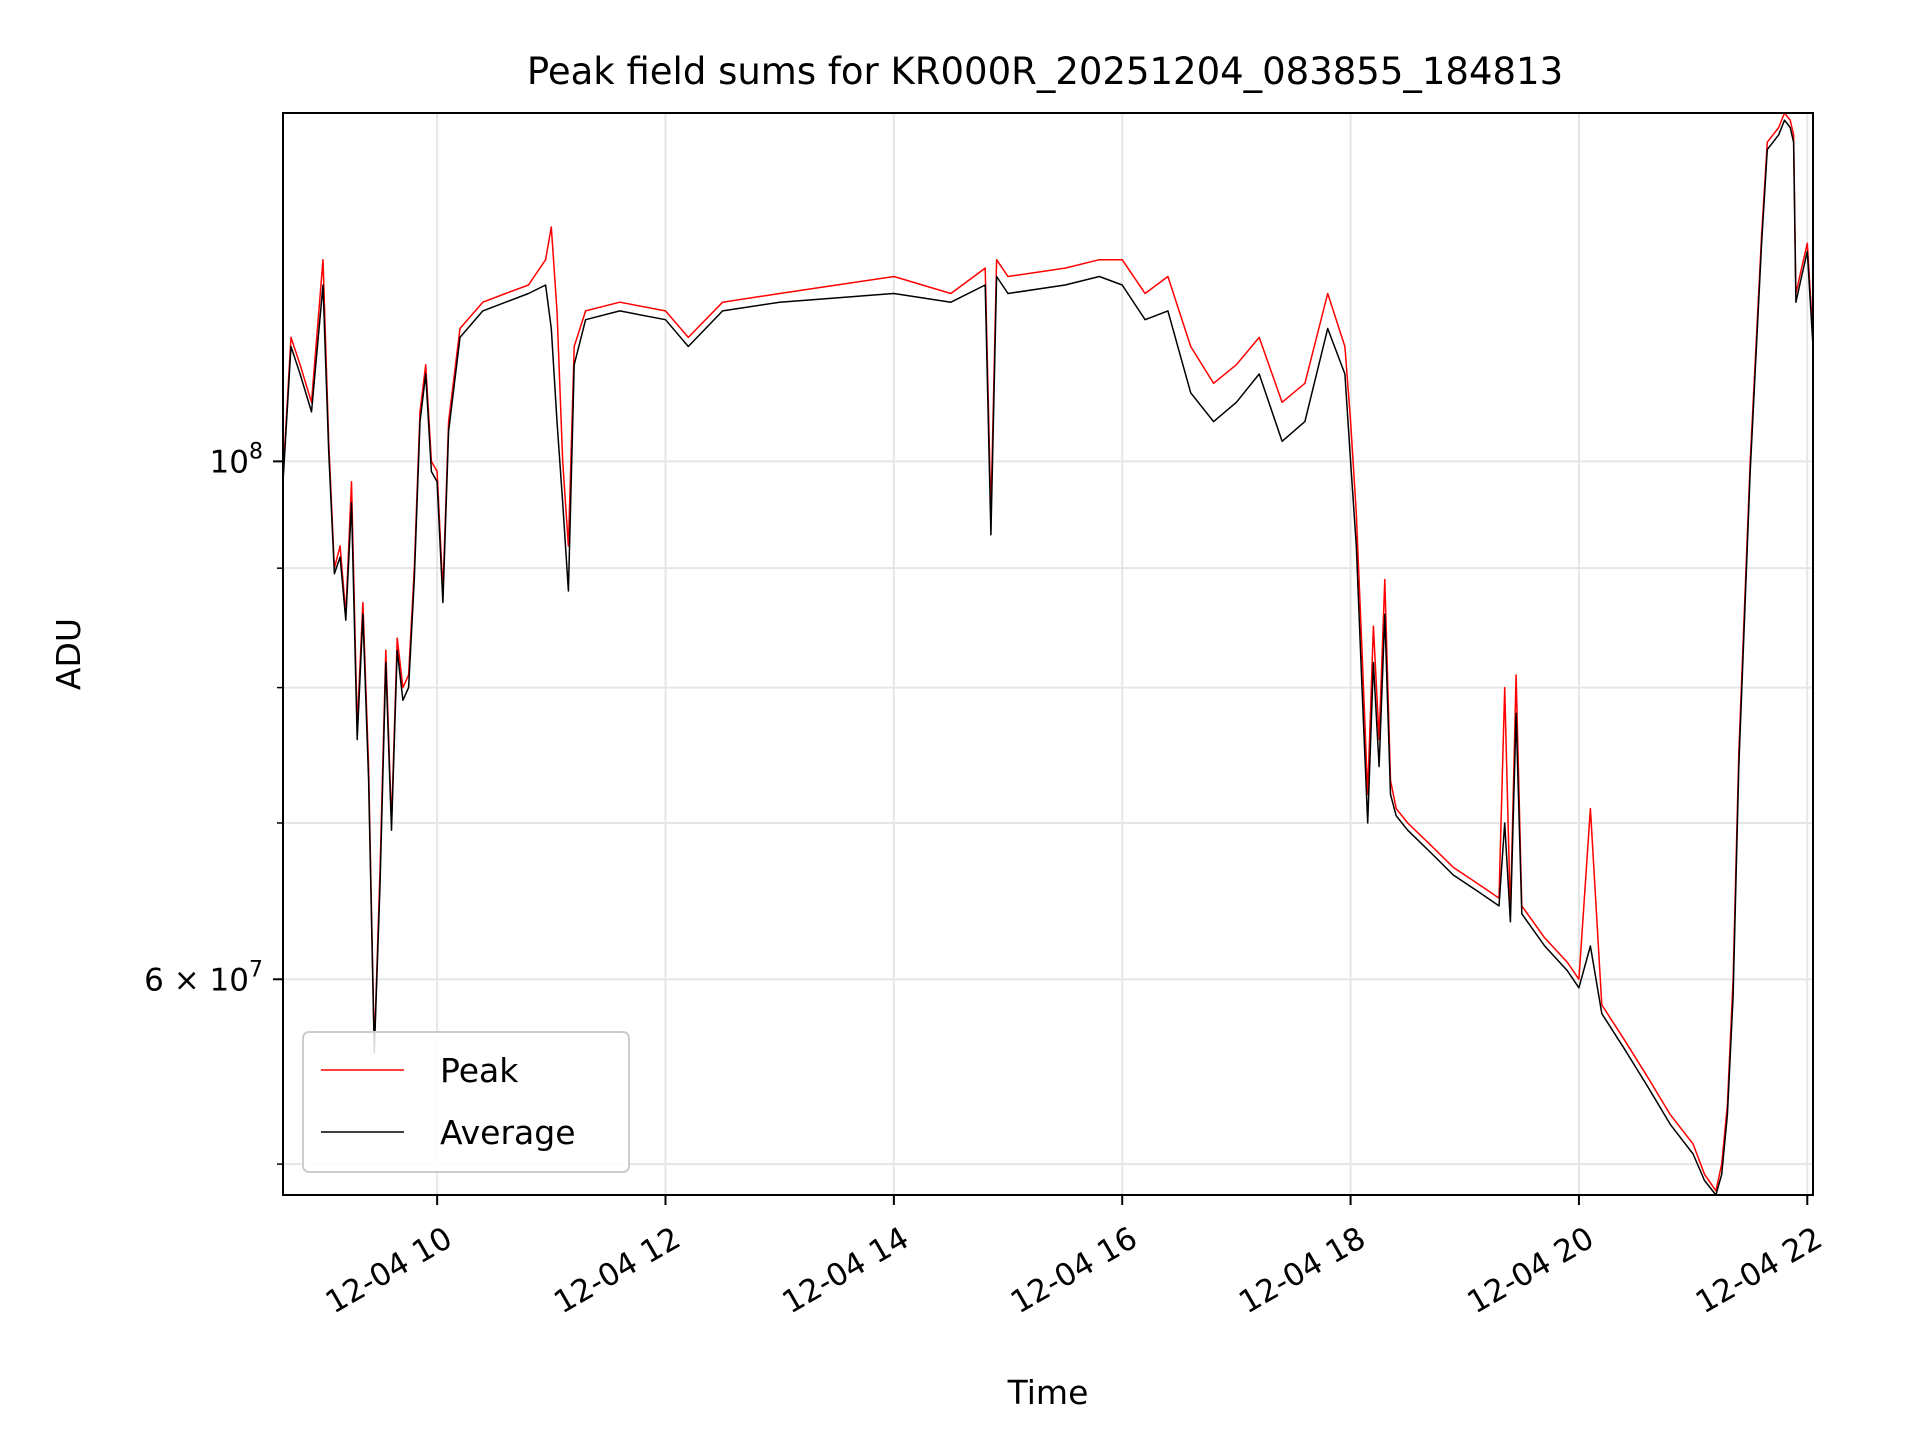  Describe the element at coordinates (479, 1070) in the screenshot. I see `legend-peak-label: Peak` at that location.